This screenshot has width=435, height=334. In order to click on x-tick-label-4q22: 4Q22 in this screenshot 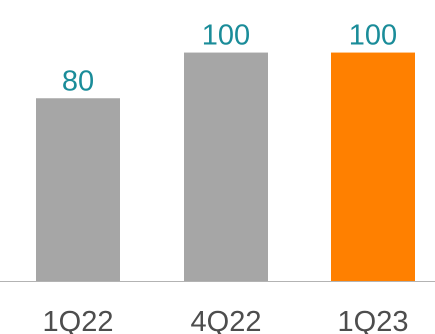, I will do `click(226, 320)`.